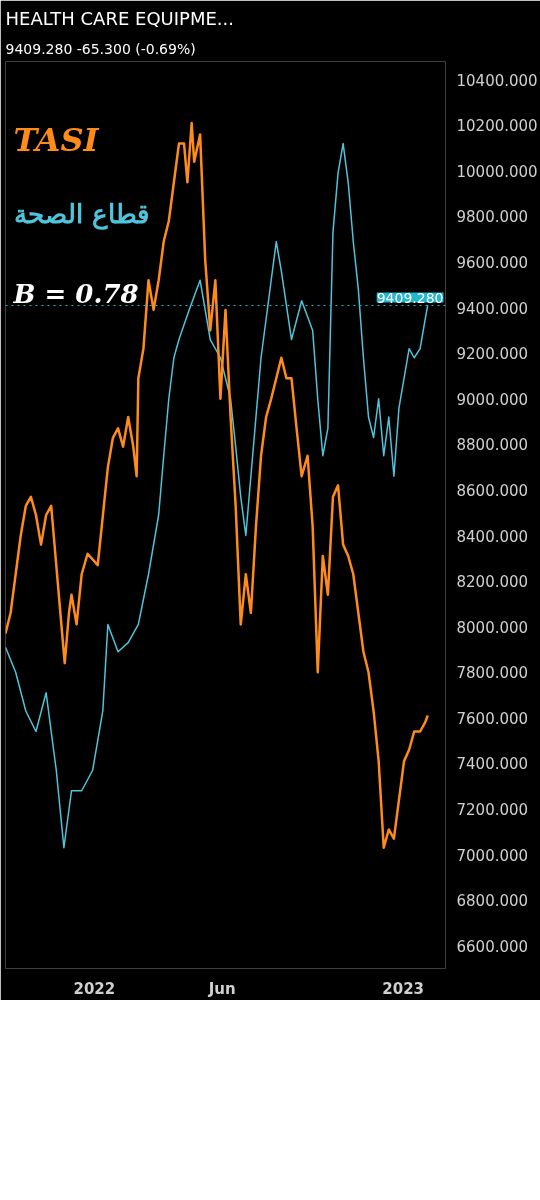  I want to click on y-tick-label: 7400.000, so click(492, 764).